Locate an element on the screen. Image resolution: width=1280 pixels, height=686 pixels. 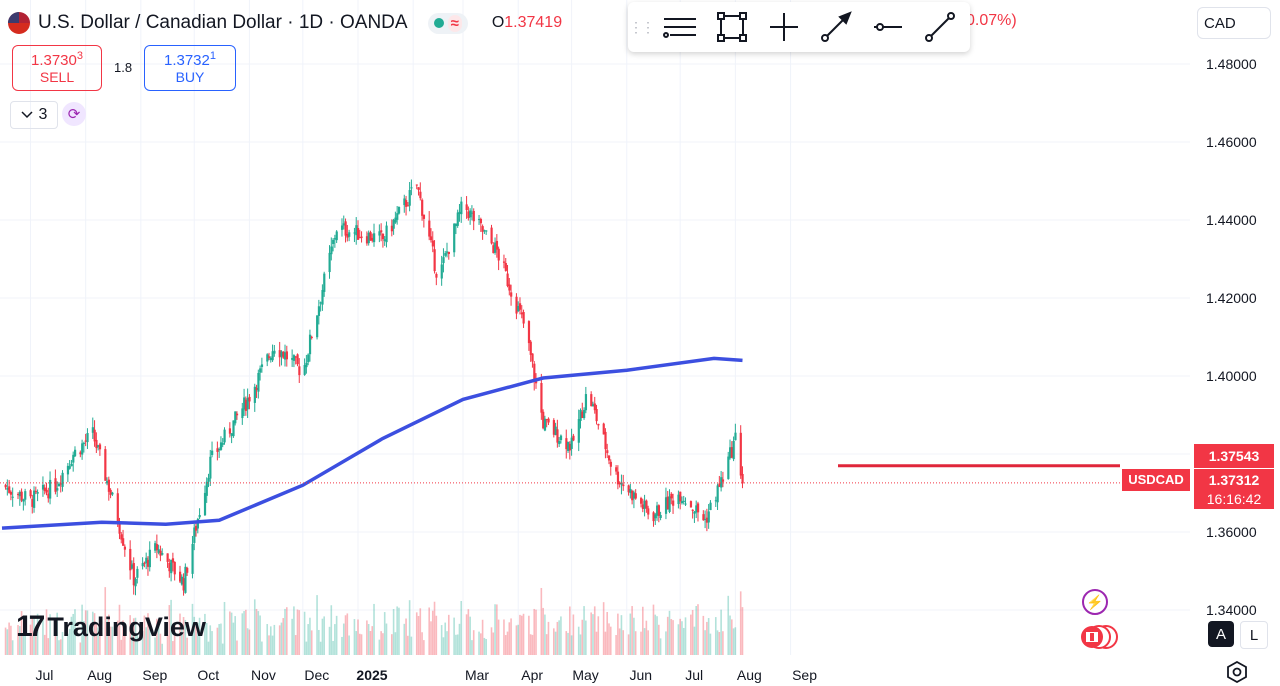
buy-button: 1.37321 BUY is located at coordinates (190, 68).